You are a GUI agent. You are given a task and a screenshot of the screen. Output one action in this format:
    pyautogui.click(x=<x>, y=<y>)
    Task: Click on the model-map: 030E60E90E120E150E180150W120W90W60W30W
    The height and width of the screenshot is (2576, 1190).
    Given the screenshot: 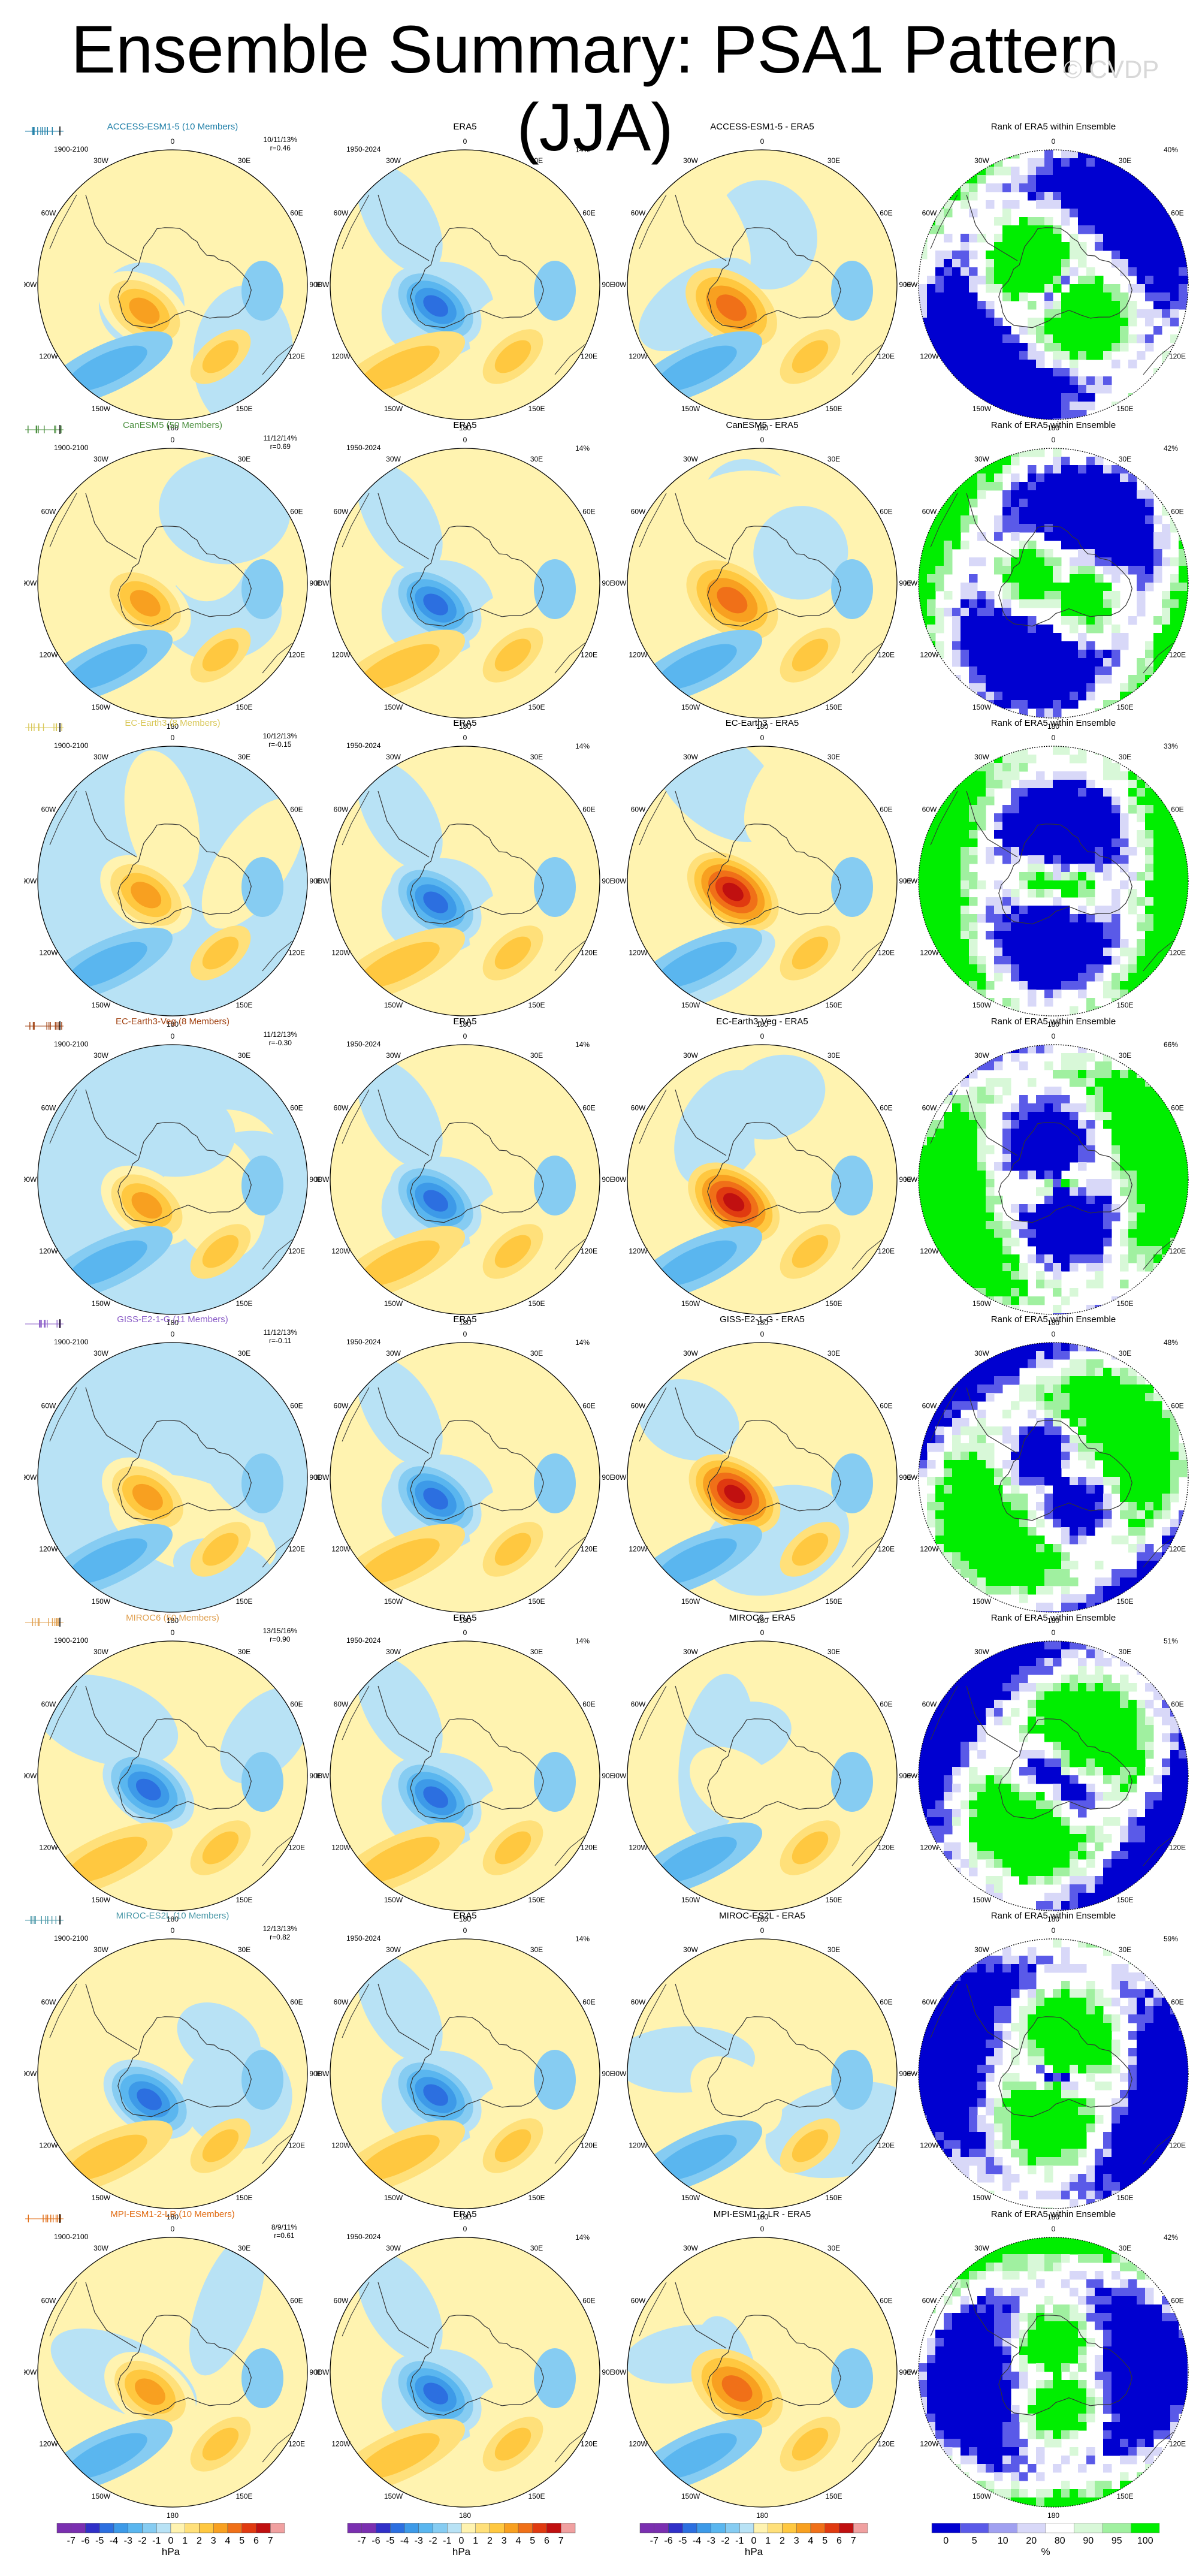 What is the action you would take?
    pyautogui.click(x=173, y=1775)
    